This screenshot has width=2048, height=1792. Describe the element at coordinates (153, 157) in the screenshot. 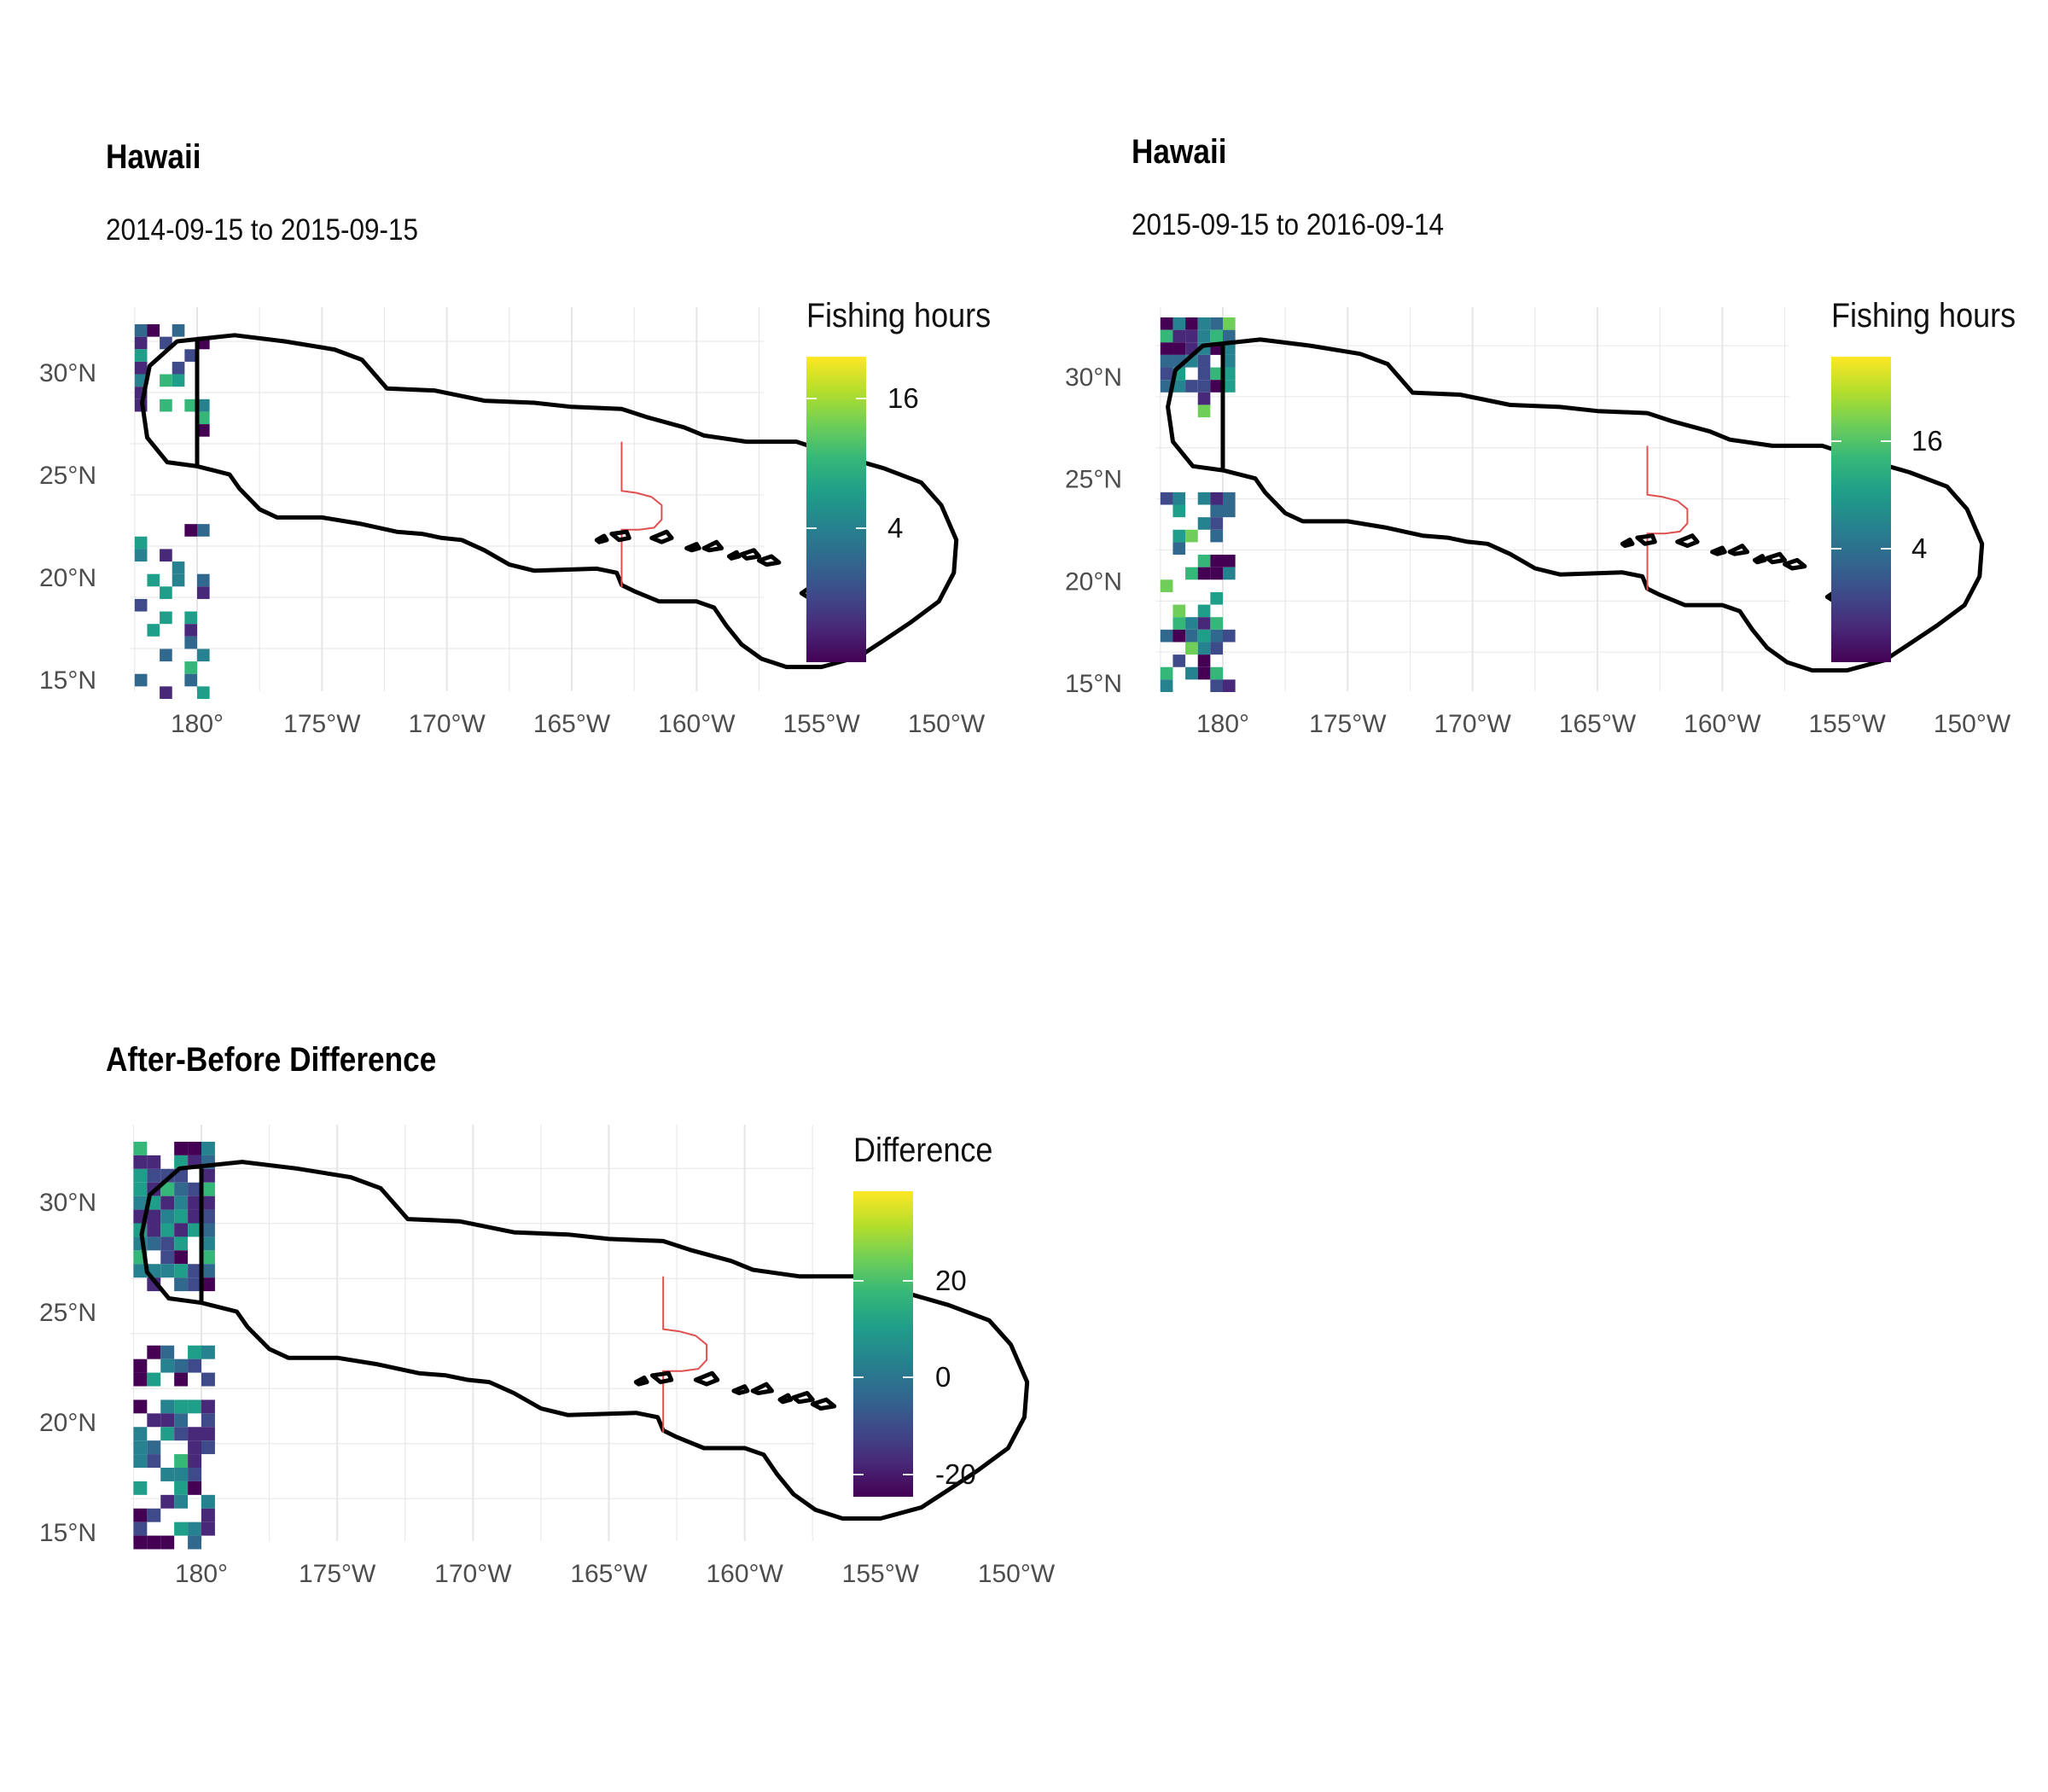

I see `panel-title: Hawaii` at that location.